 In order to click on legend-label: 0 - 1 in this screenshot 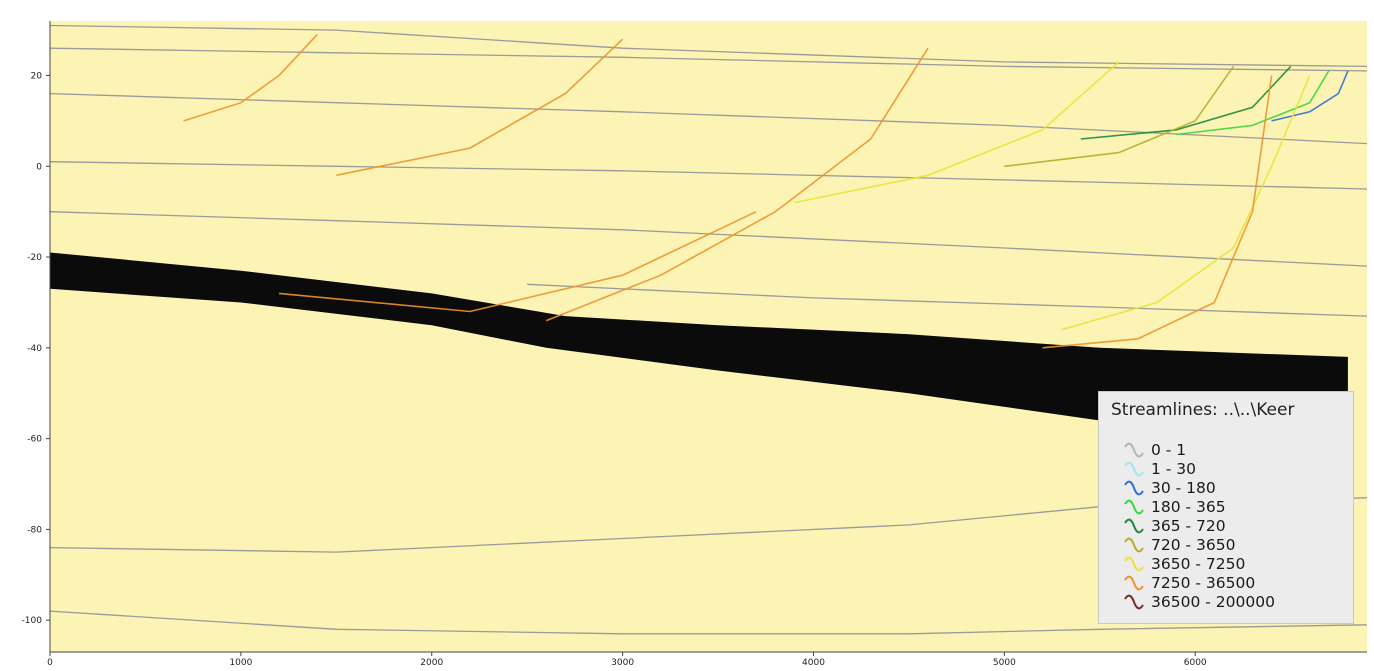, I will do `click(1168, 450)`.